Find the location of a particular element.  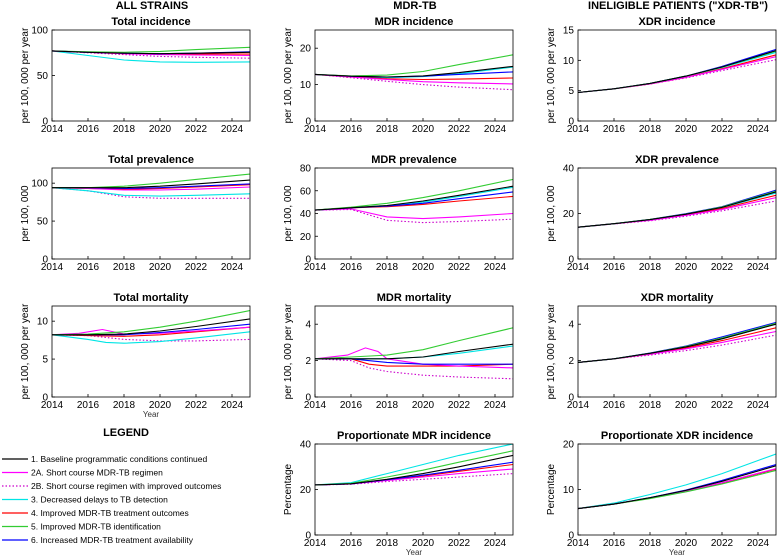

y-axis-label: Percentage is located at coordinates (551, 489).